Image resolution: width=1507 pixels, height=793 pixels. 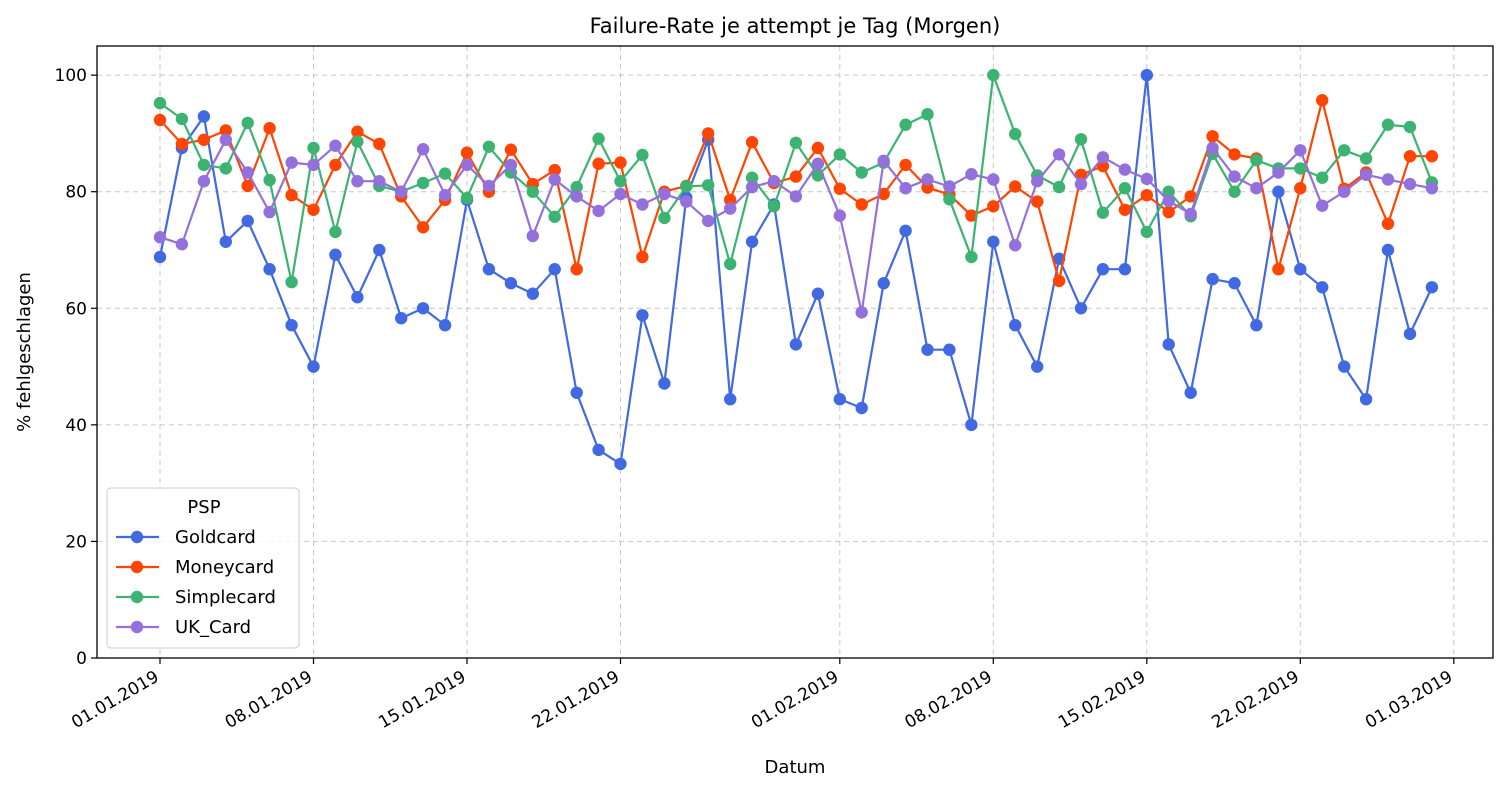 I want to click on legend-box, so click(x=203, y=568).